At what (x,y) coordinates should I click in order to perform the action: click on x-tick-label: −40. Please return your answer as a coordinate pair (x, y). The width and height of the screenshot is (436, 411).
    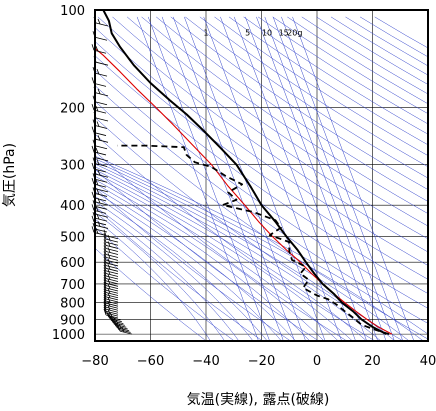
    Looking at the image, I should click on (205, 361).